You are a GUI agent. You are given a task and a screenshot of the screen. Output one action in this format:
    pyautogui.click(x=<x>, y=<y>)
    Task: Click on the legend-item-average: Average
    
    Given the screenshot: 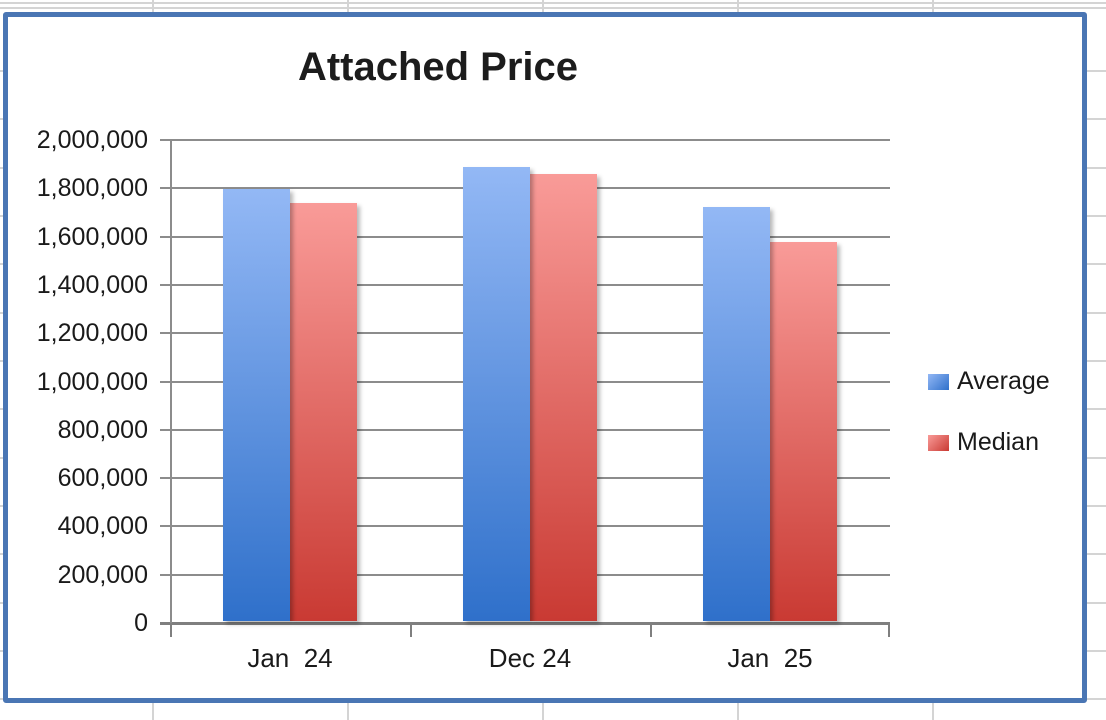 What is the action you would take?
    pyautogui.click(x=989, y=381)
    